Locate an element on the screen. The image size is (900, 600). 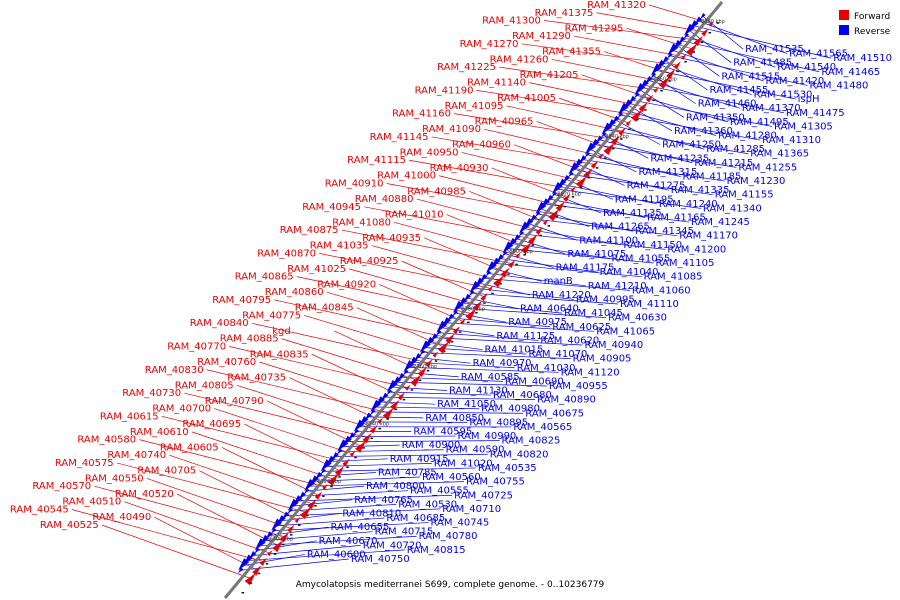
reverse-gene-label: RAM_40535 is located at coordinates (507, 468).